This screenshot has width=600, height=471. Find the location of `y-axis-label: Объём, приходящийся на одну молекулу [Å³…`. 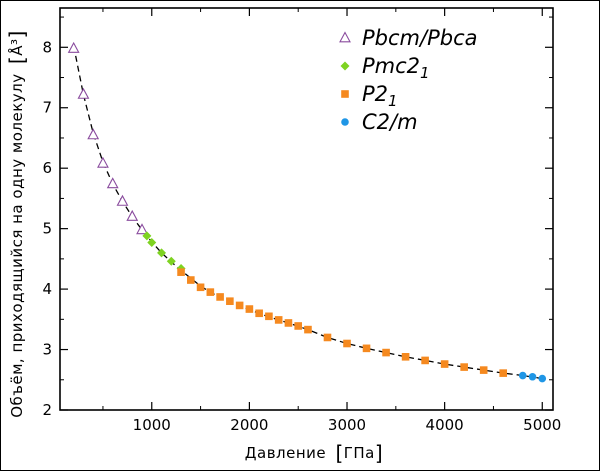

y-axis-label: Объём, приходящийся на одну молекулу [Å³… is located at coordinates (17, 224).